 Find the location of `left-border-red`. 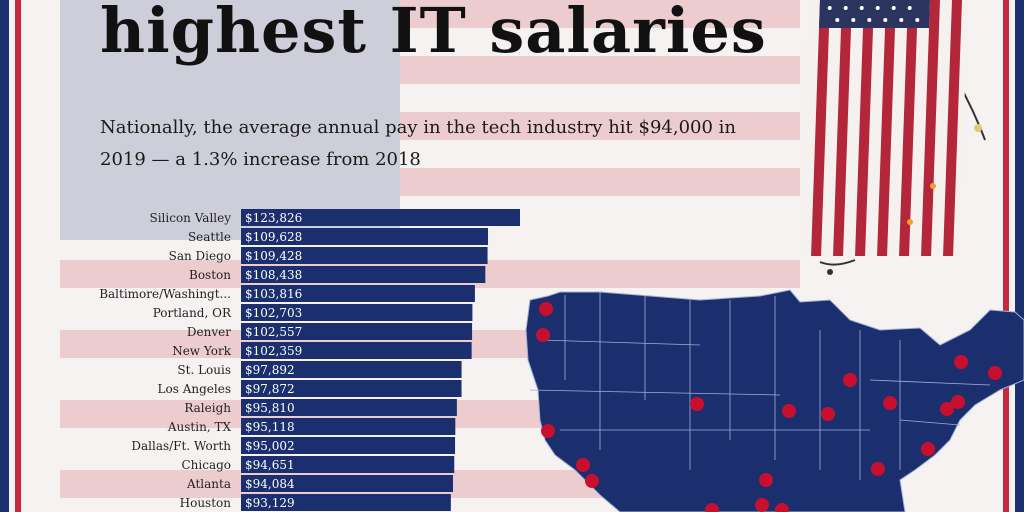

left-border-red is located at coordinates (18, 256).